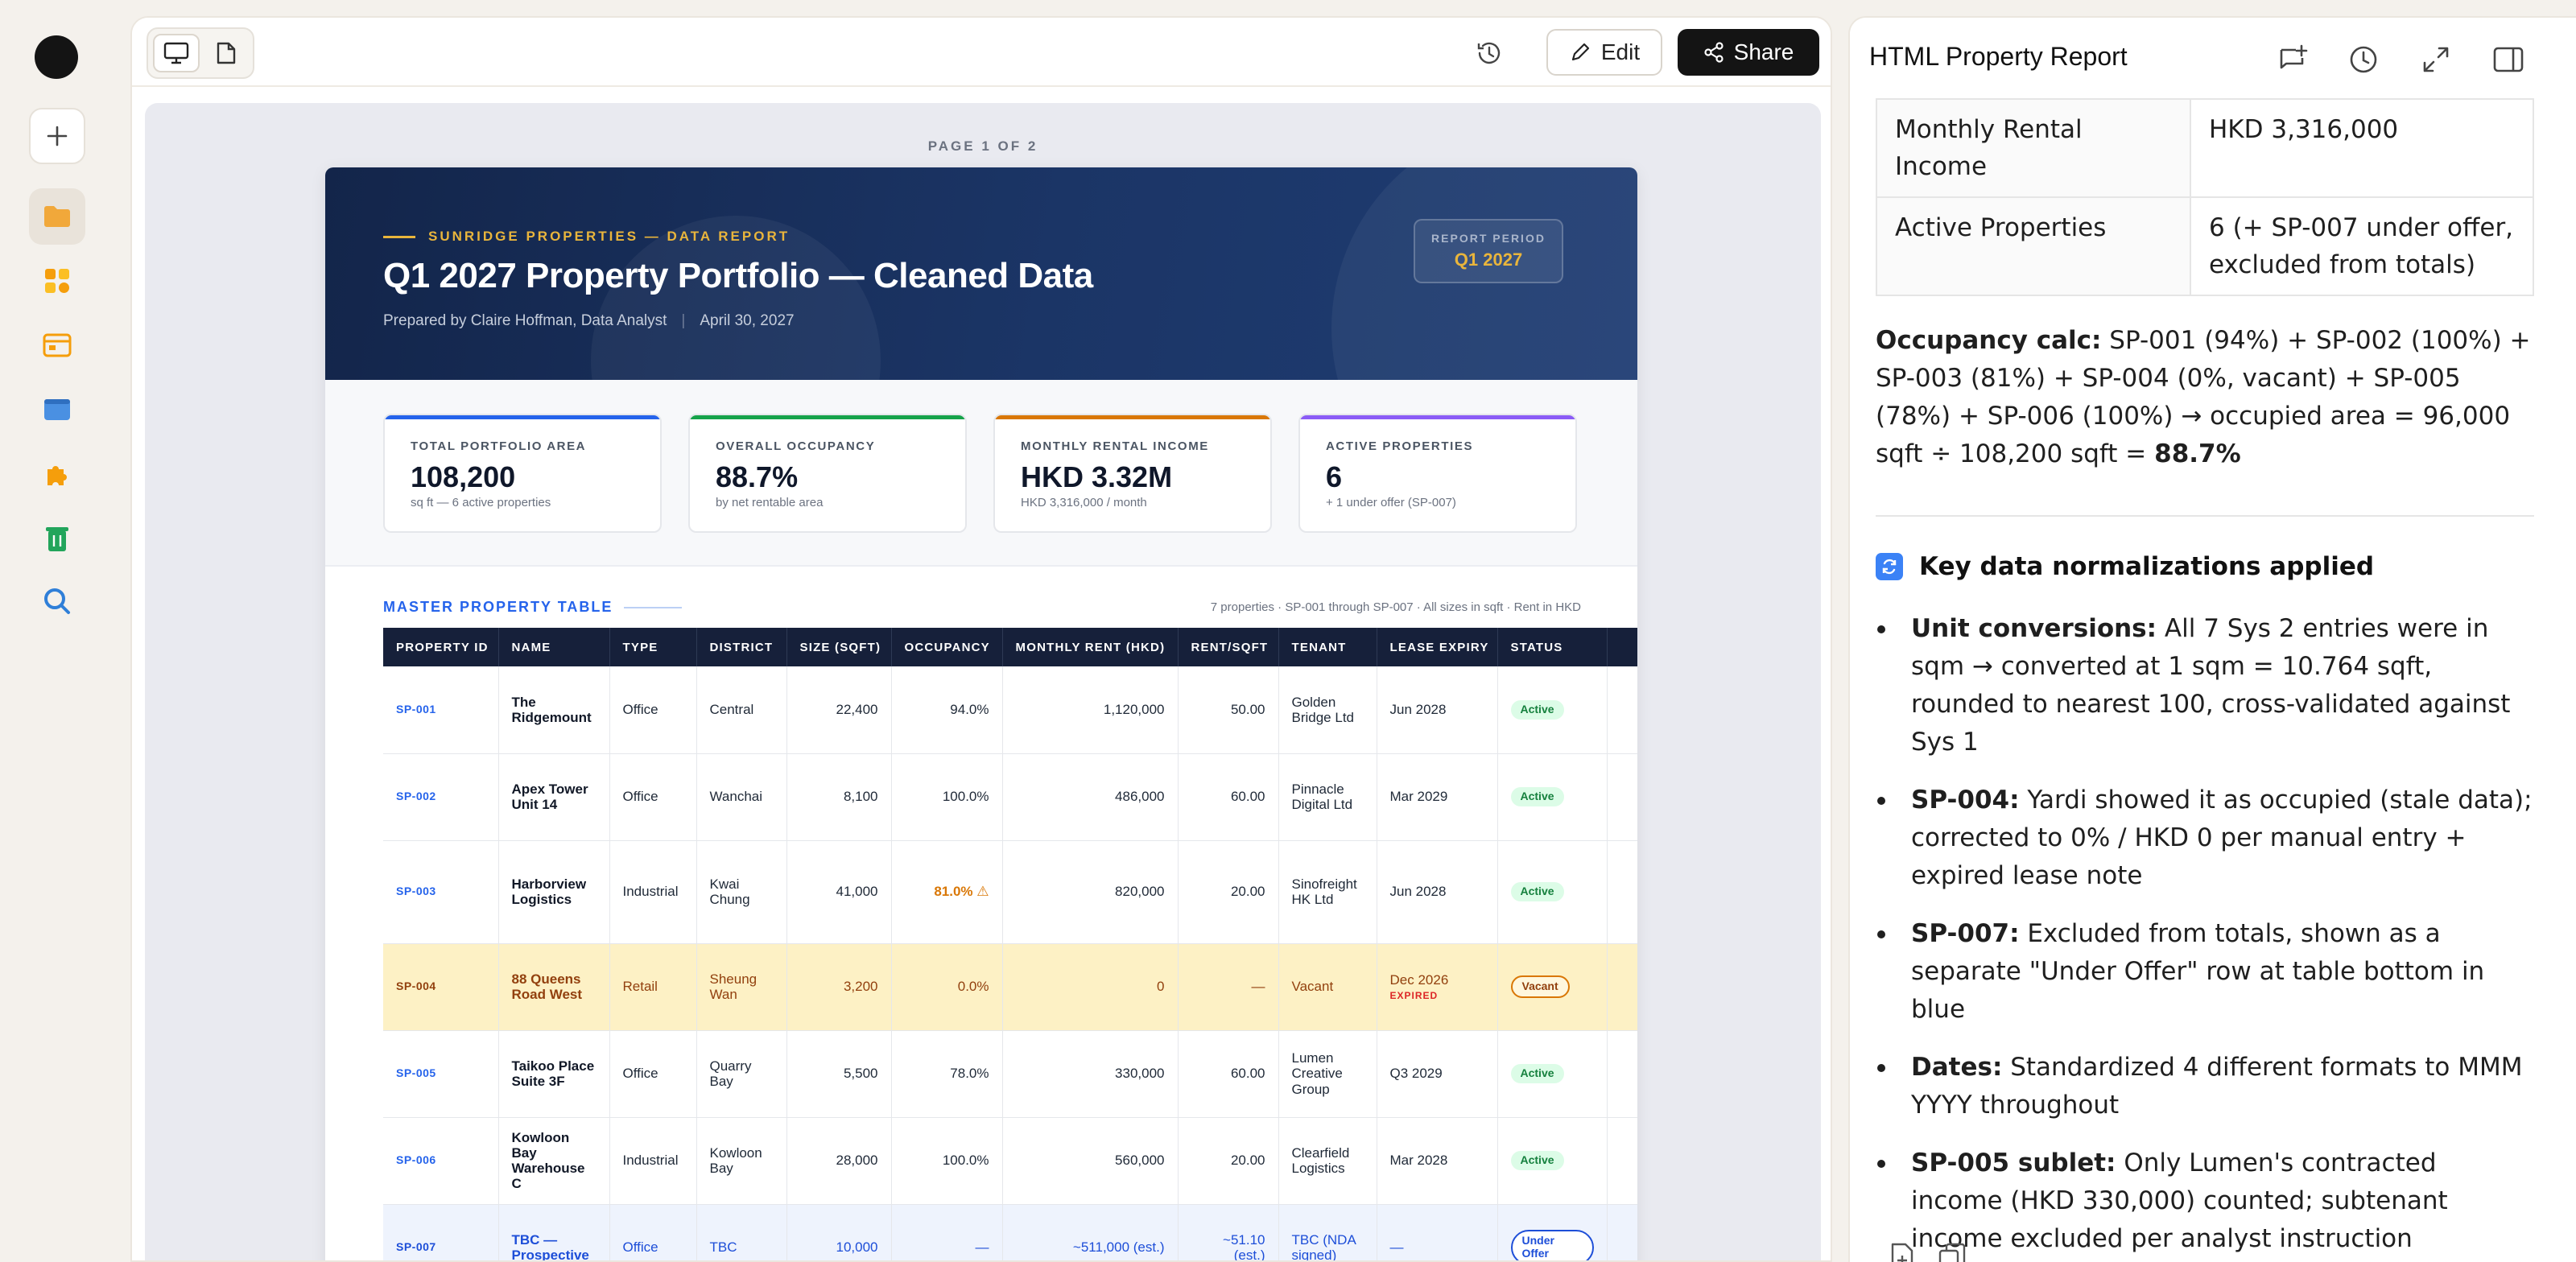  I want to click on window-nav-button, so click(57, 409).